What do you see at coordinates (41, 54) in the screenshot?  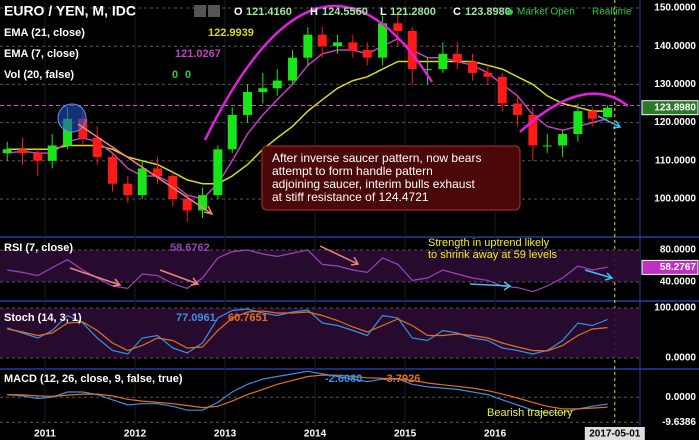 I see `ema7-label: EMA (7, close)` at bounding box center [41, 54].